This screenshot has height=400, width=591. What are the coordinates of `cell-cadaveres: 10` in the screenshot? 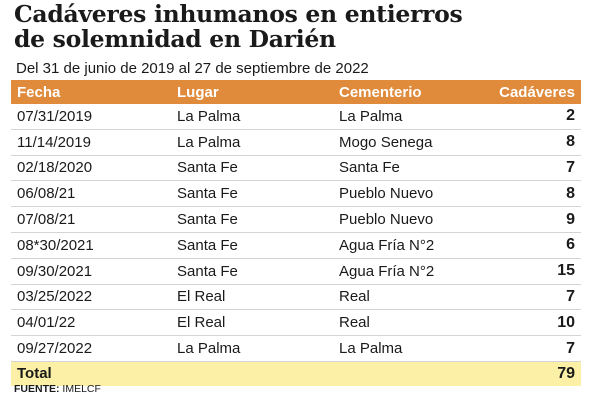 It's located at (529, 323).